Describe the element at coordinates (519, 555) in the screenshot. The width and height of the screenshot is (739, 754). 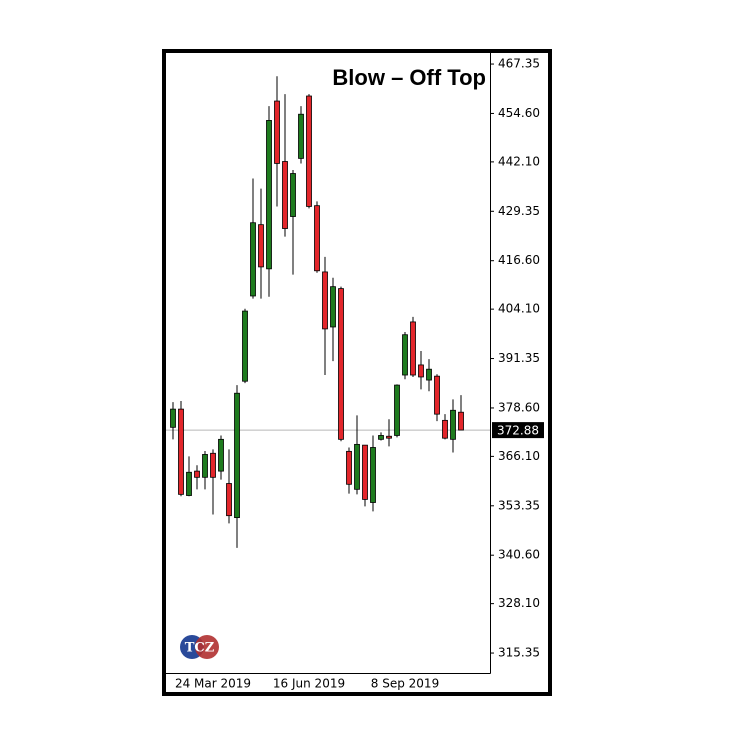
I see `y-tick-label: 340.60` at that location.